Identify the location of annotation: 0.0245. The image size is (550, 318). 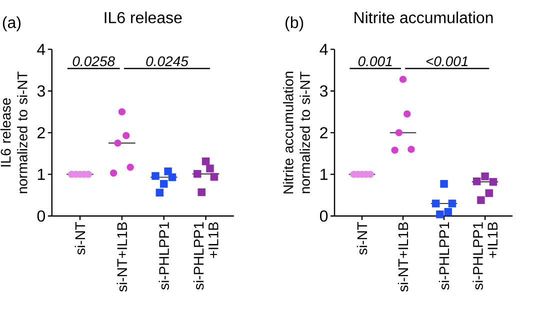
(167, 61).